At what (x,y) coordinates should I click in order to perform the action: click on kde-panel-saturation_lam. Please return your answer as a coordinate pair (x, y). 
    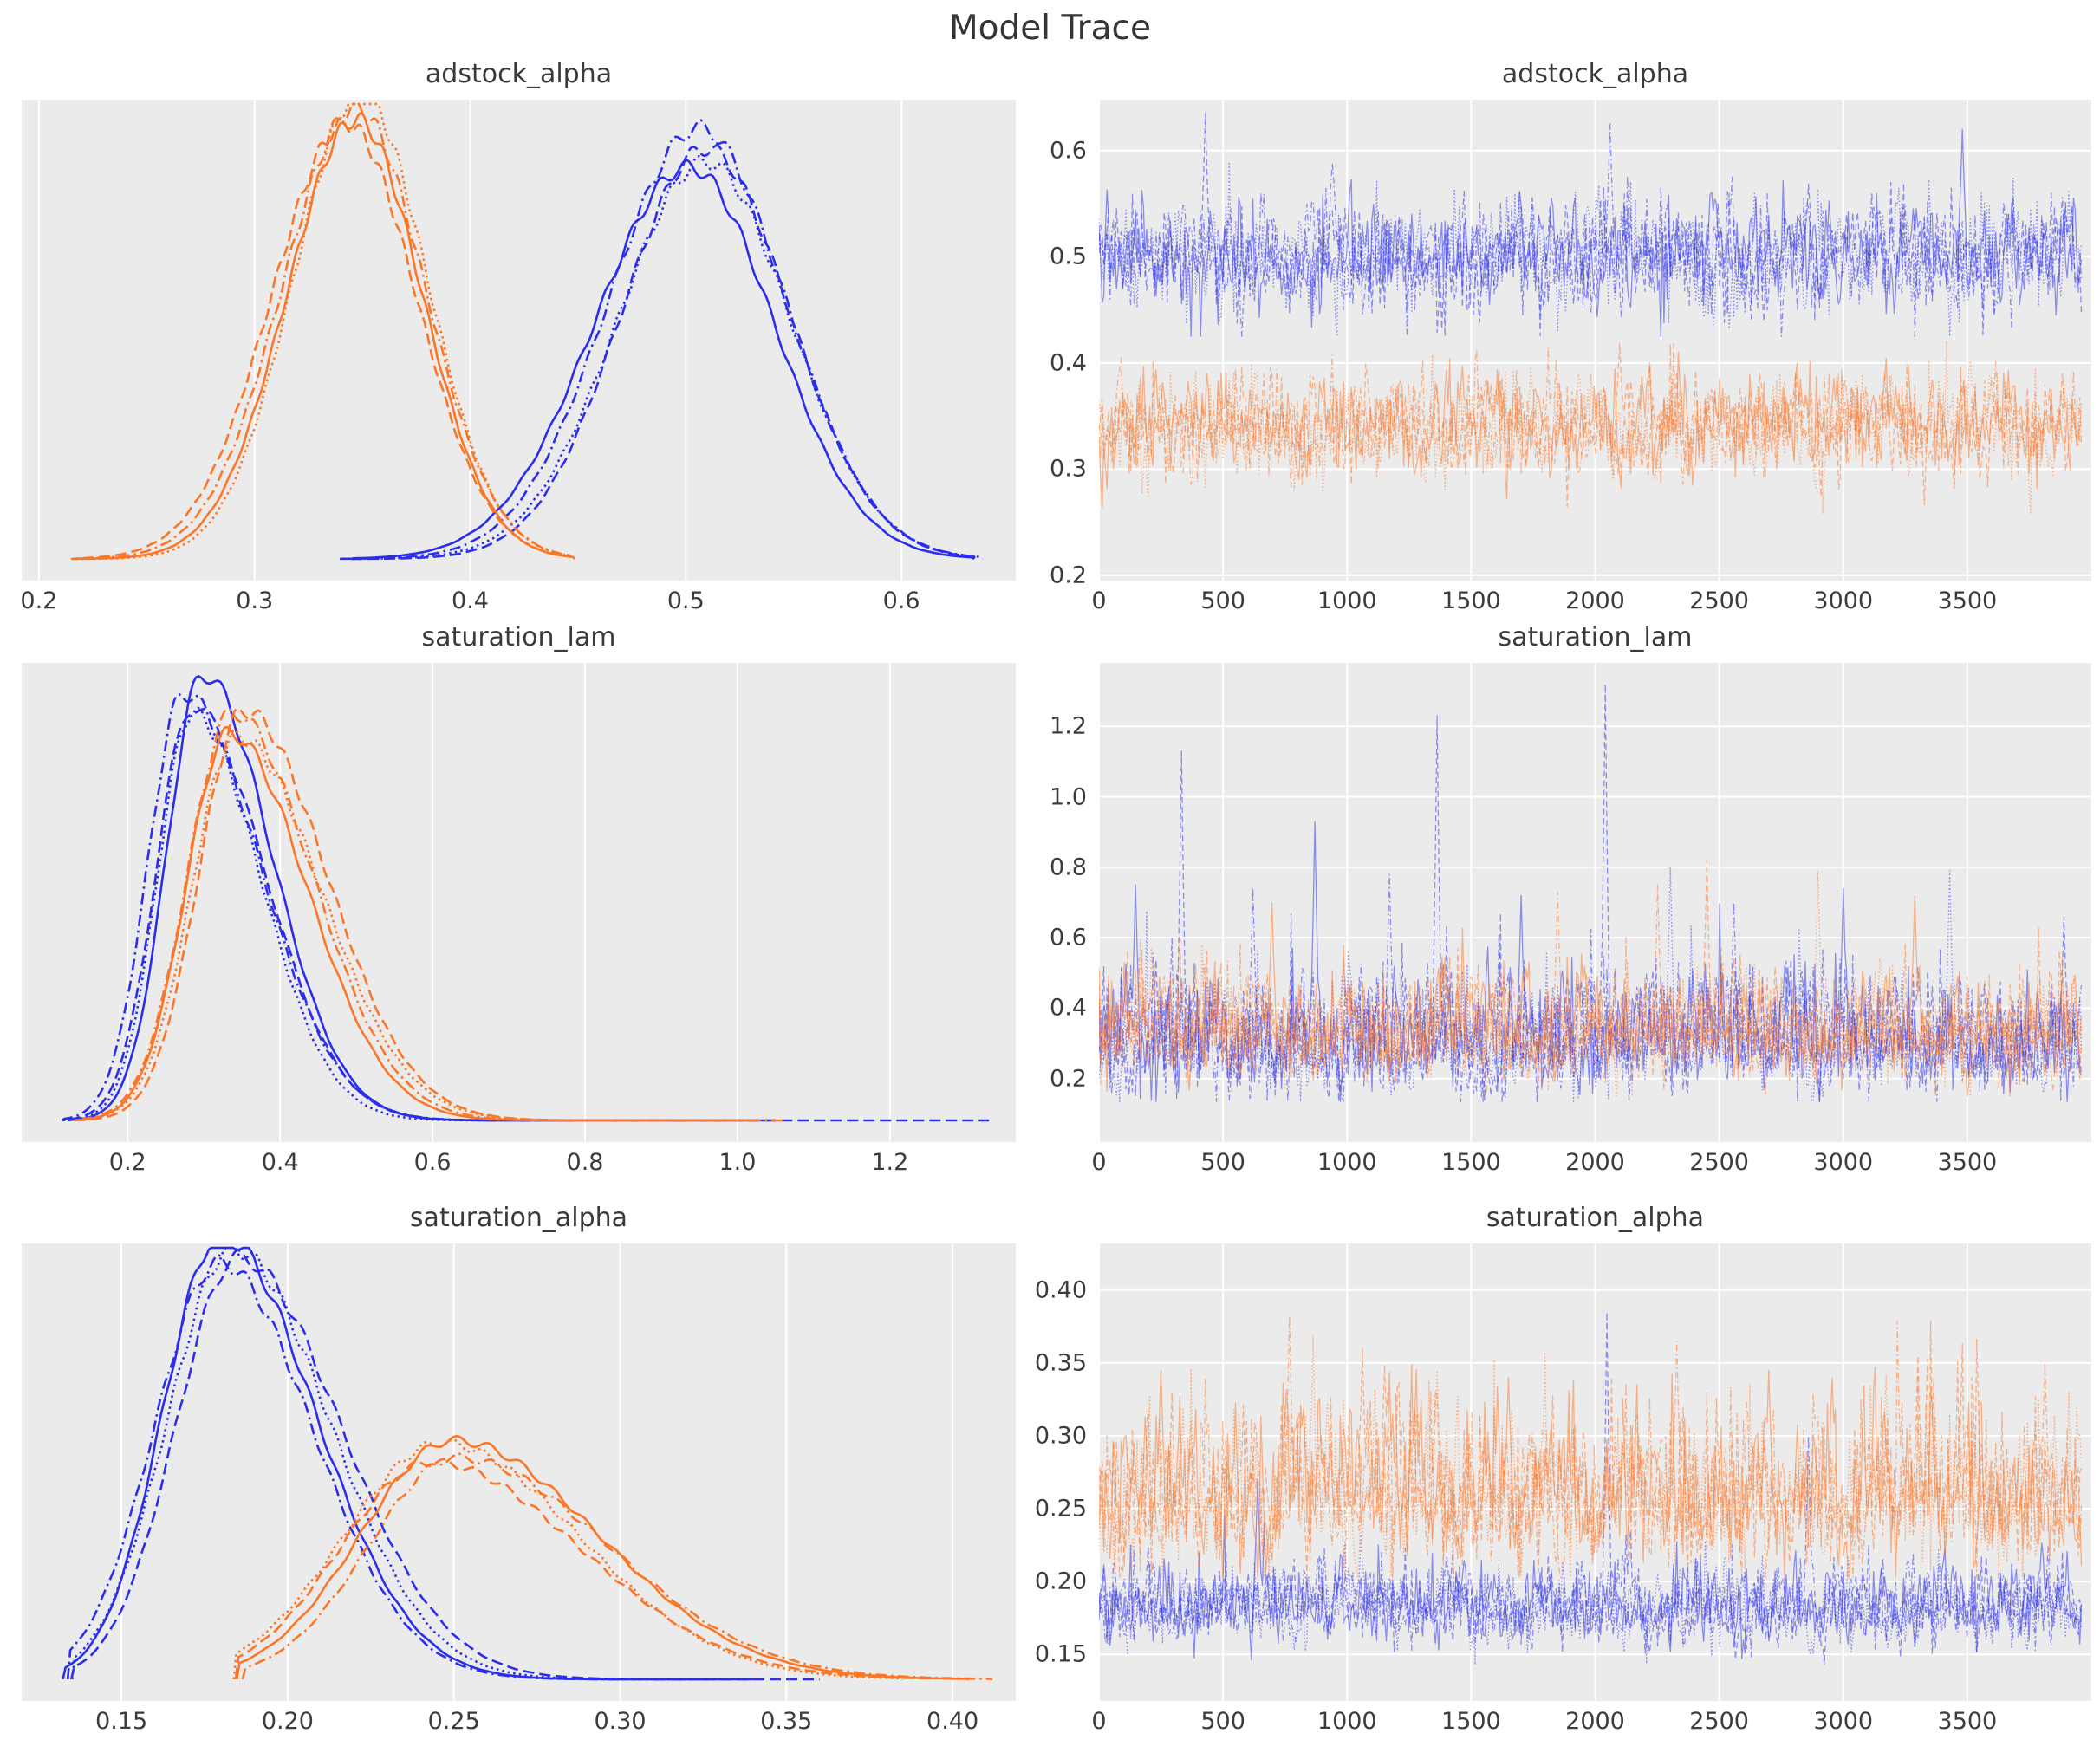
    Looking at the image, I should click on (519, 903).